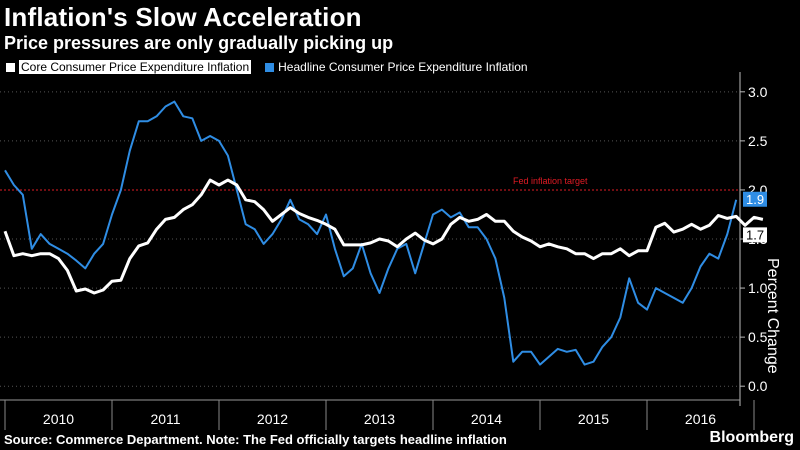  Describe the element at coordinates (758, 288) in the screenshot. I see `y-tick-label: 1.0` at that location.